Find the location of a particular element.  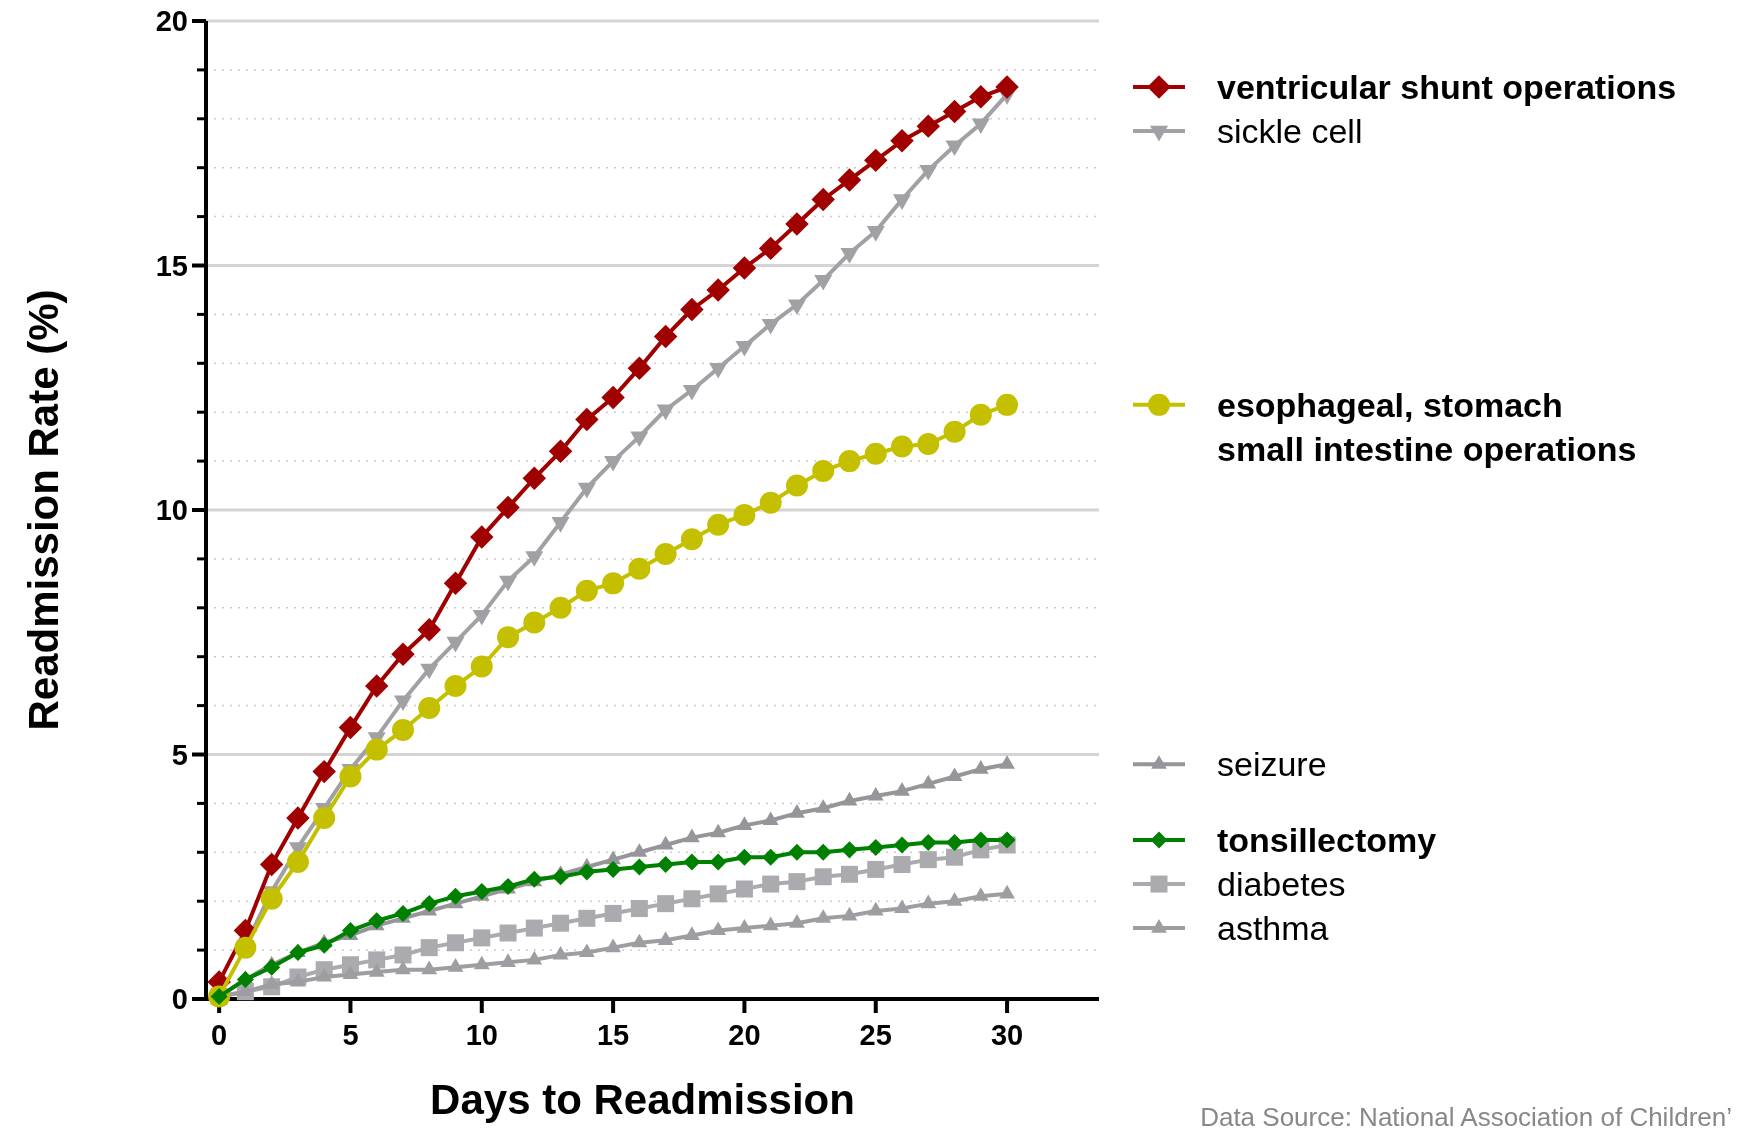

legend-label: seizure is located at coordinates (1272, 764).